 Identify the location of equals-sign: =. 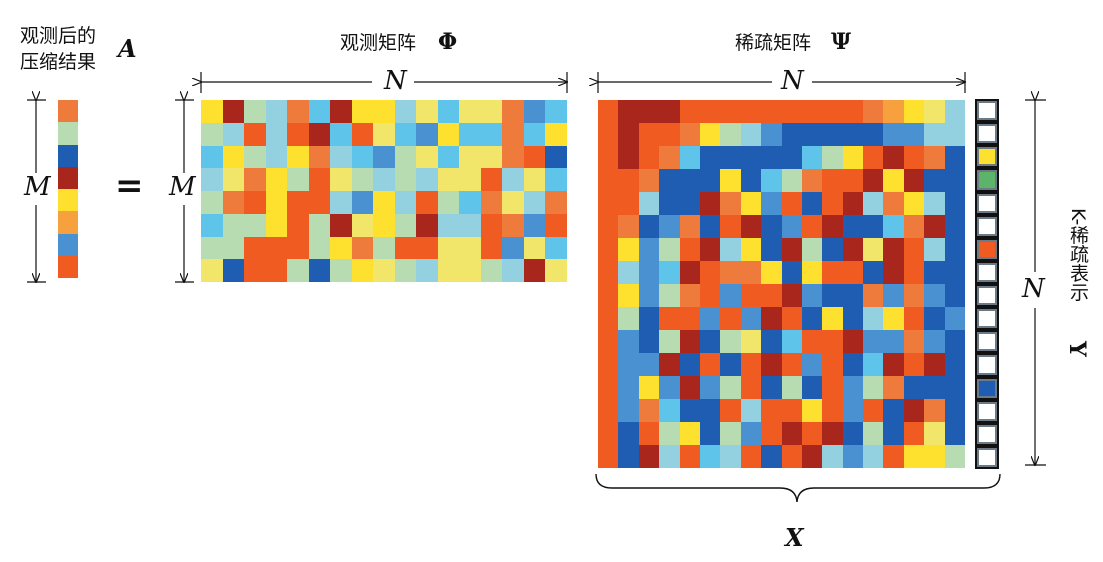
(129, 186).